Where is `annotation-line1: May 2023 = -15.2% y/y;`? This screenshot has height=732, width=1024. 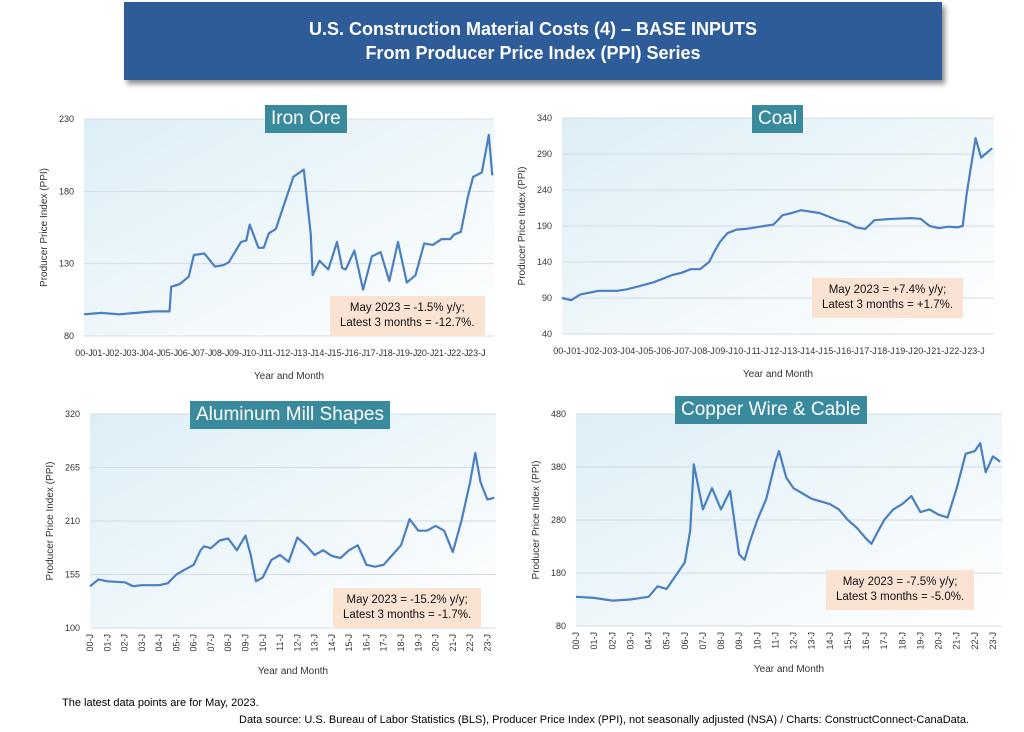
annotation-line1: May 2023 = -15.2% y/y; is located at coordinates (407, 600).